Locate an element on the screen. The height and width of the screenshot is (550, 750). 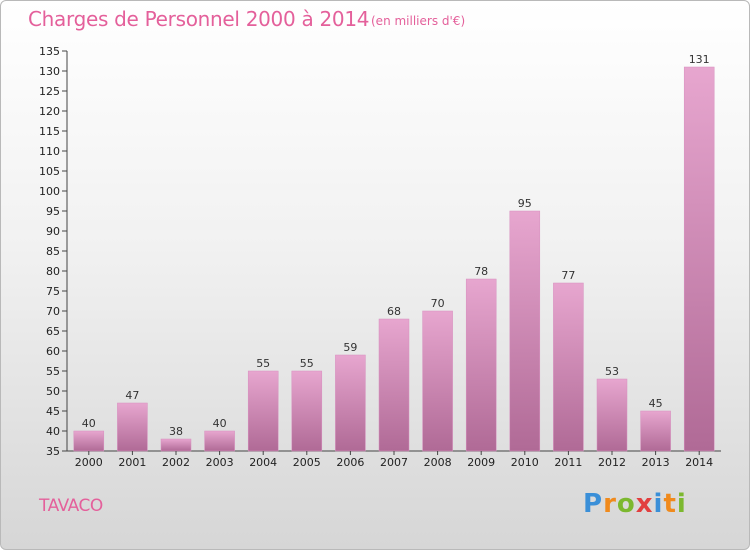
y-tick-label: 65 is located at coordinates (53, 331).